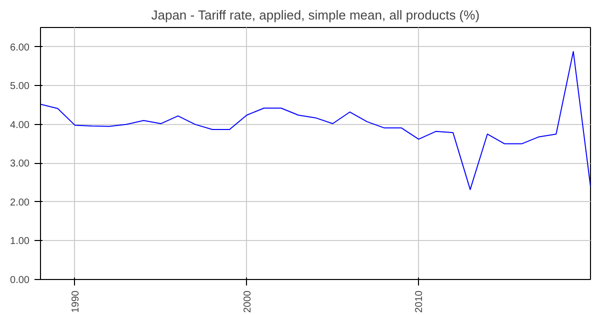  Describe the element at coordinates (20, 202) in the screenshot. I see `y-tick-label: 2.00` at that location.